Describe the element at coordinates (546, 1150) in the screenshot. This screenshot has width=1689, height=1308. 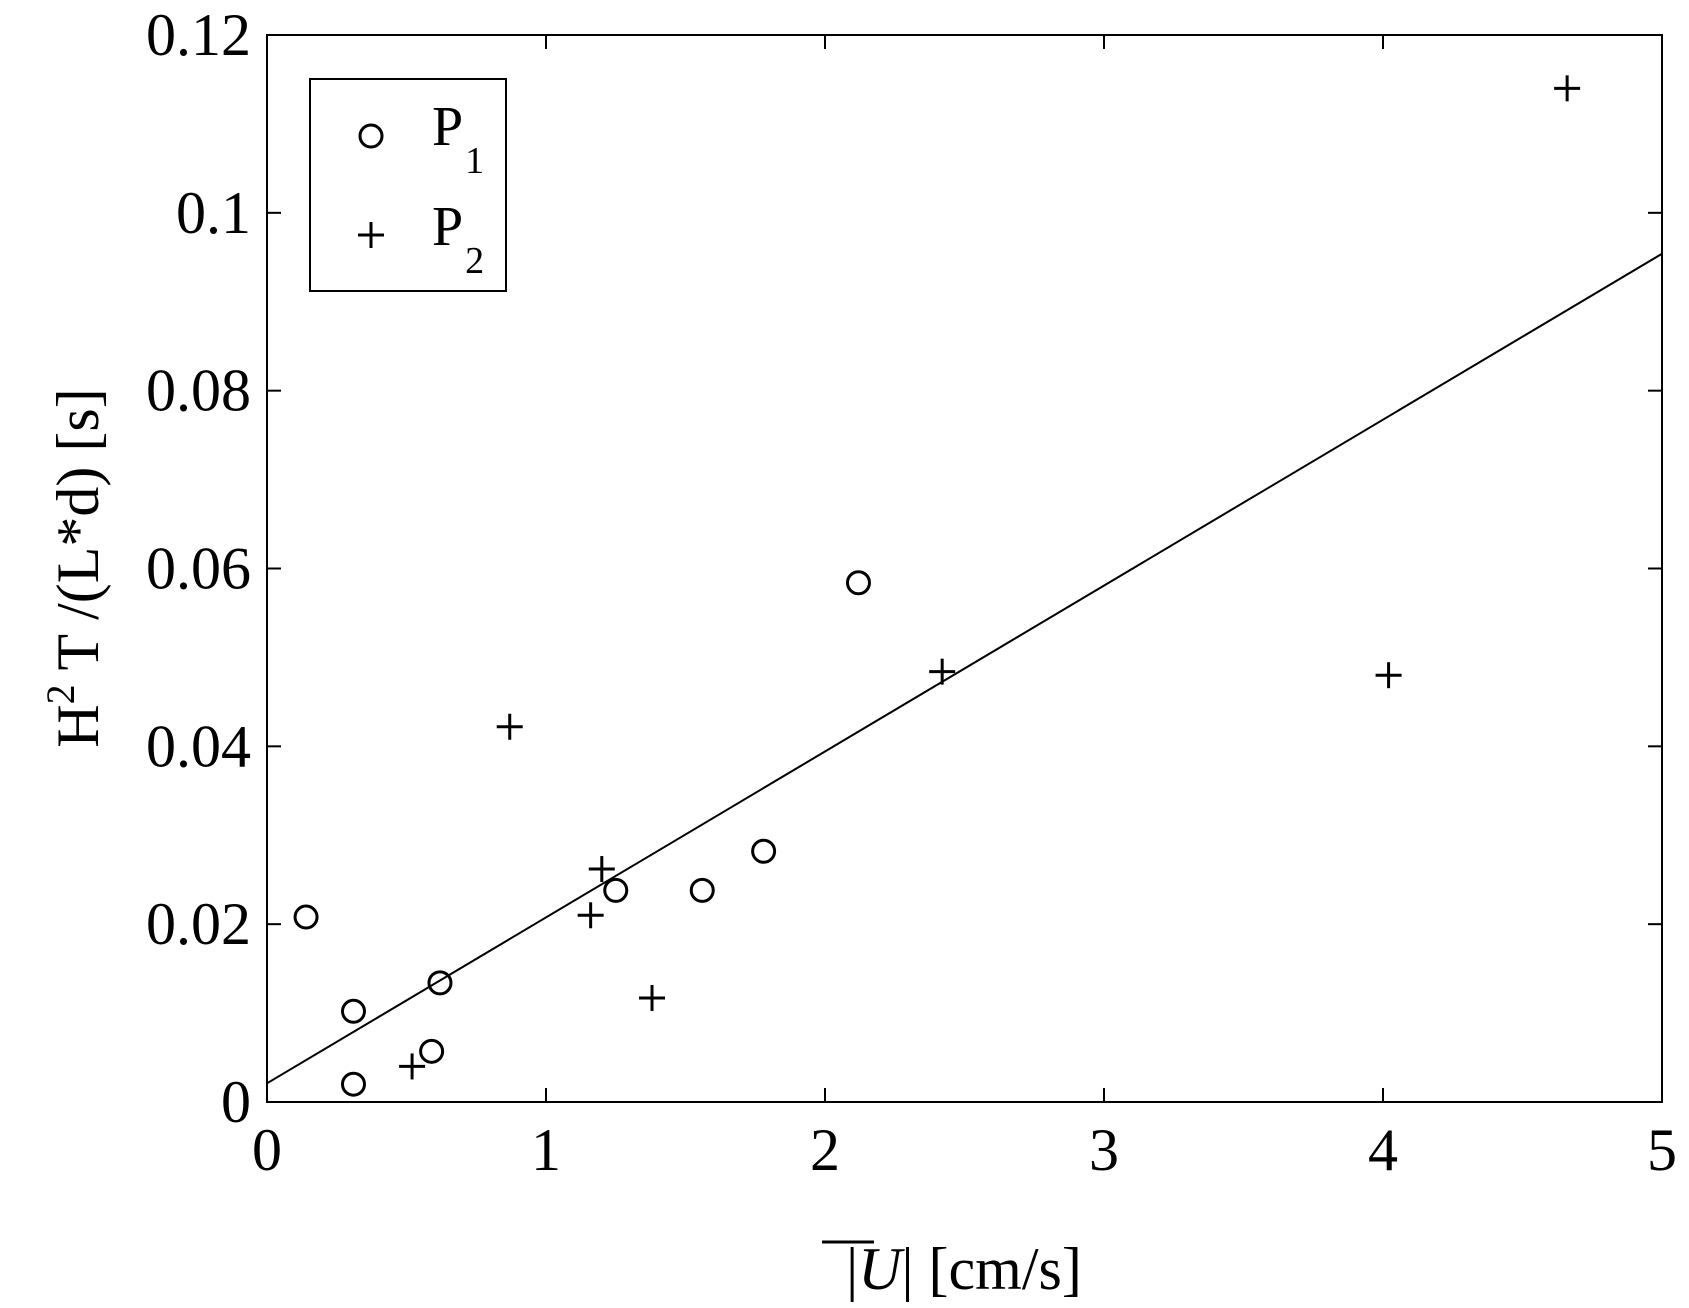
I see `x-tick-label: 1` at that location.